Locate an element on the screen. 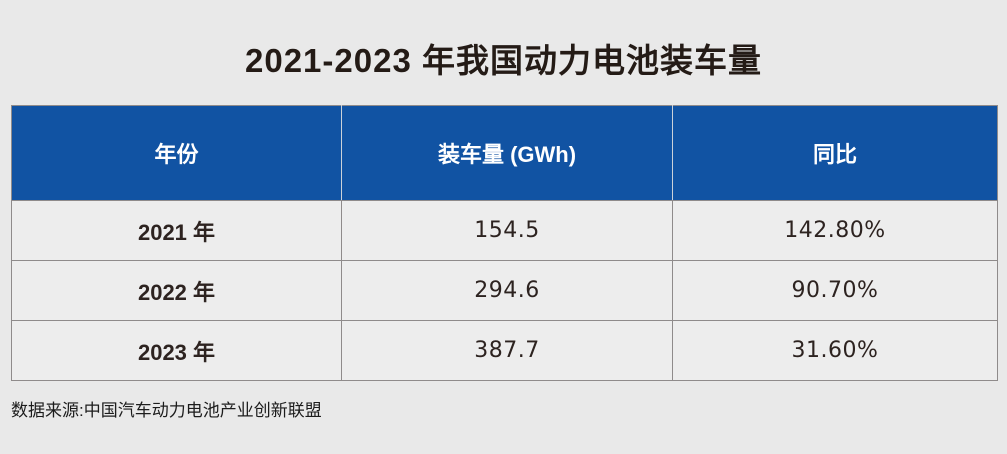  cell-year-2021: 2021 年 is located at coordinates (176, 230).